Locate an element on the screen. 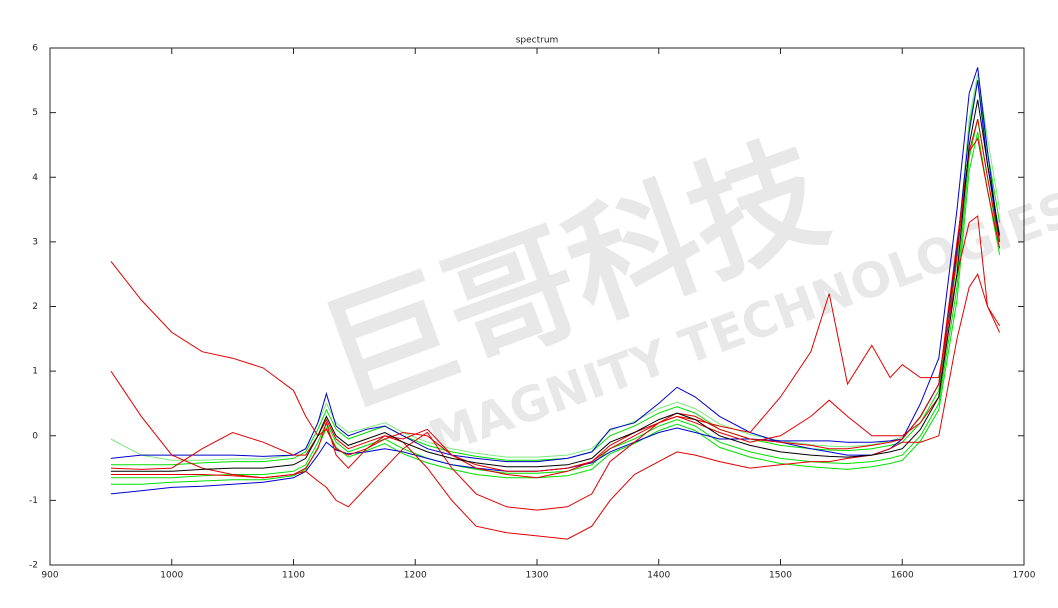  x-tick-label: 1600 is located at coordinates (902, 576).